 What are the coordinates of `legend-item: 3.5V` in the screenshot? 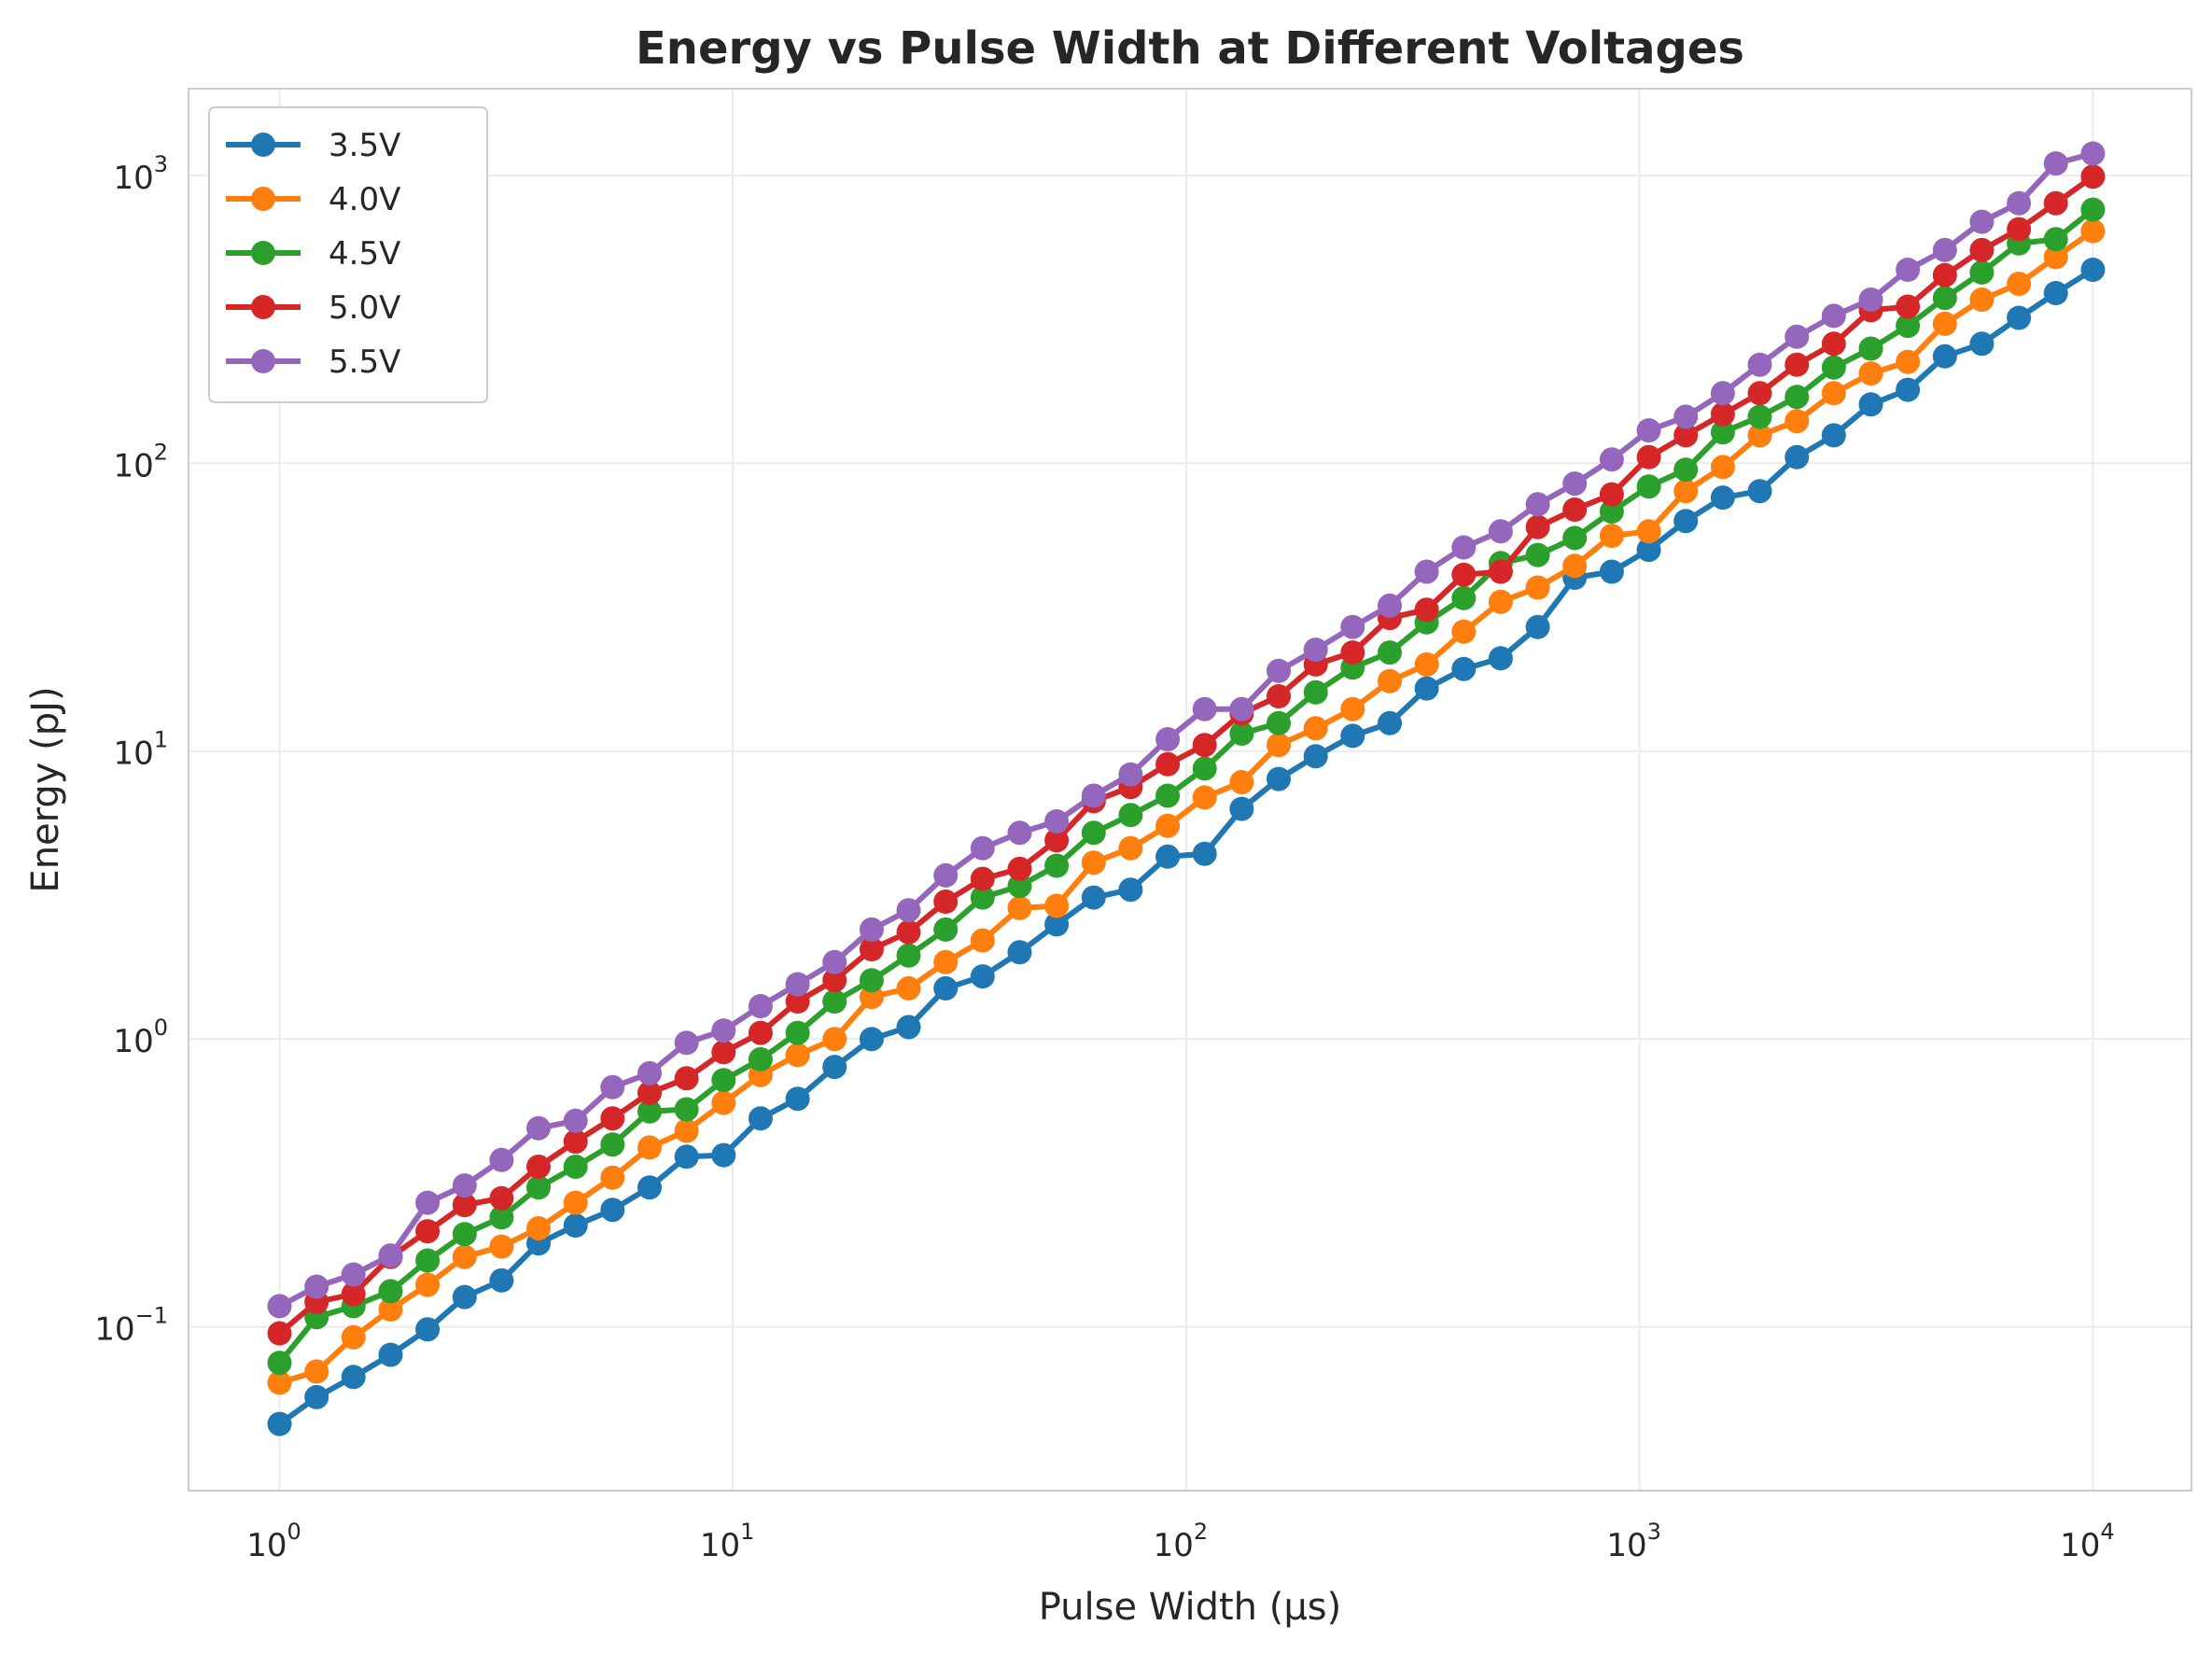 It's located at (313, 145).